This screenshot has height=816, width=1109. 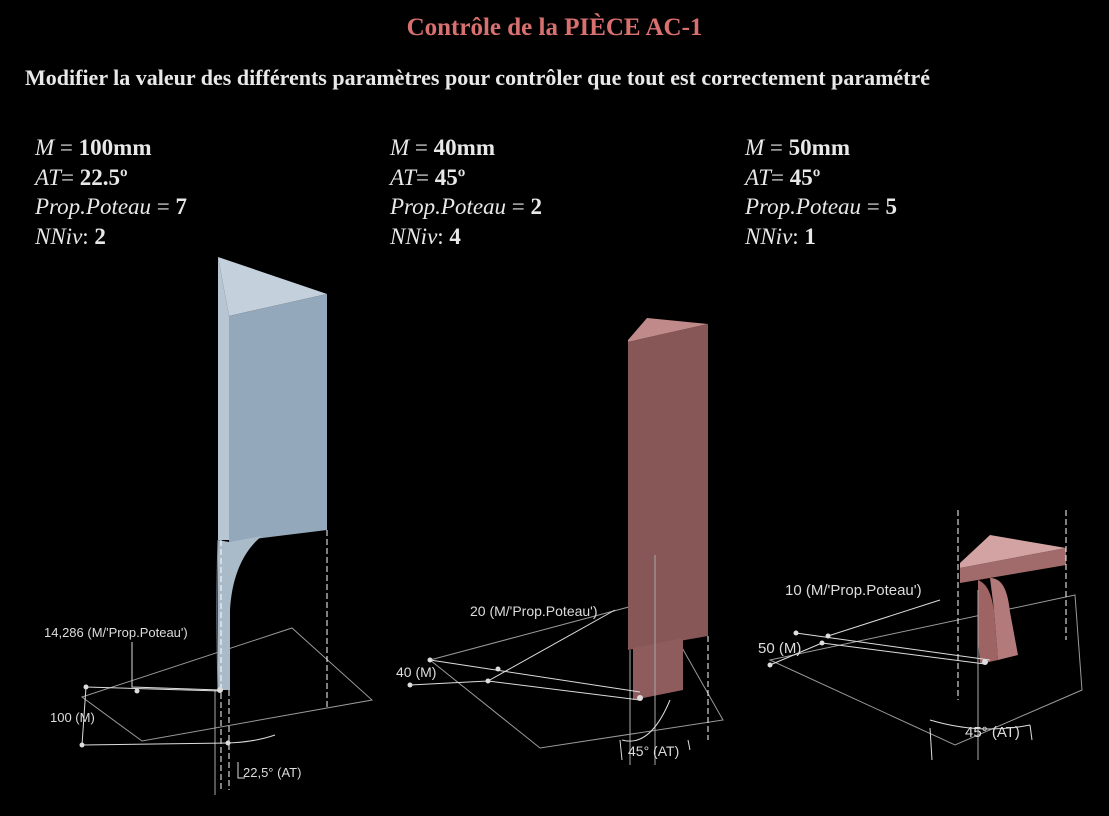 I want to click on dim-prop-2: 20 (M/'Prop.Poteau'), so click(x=534, y=611).